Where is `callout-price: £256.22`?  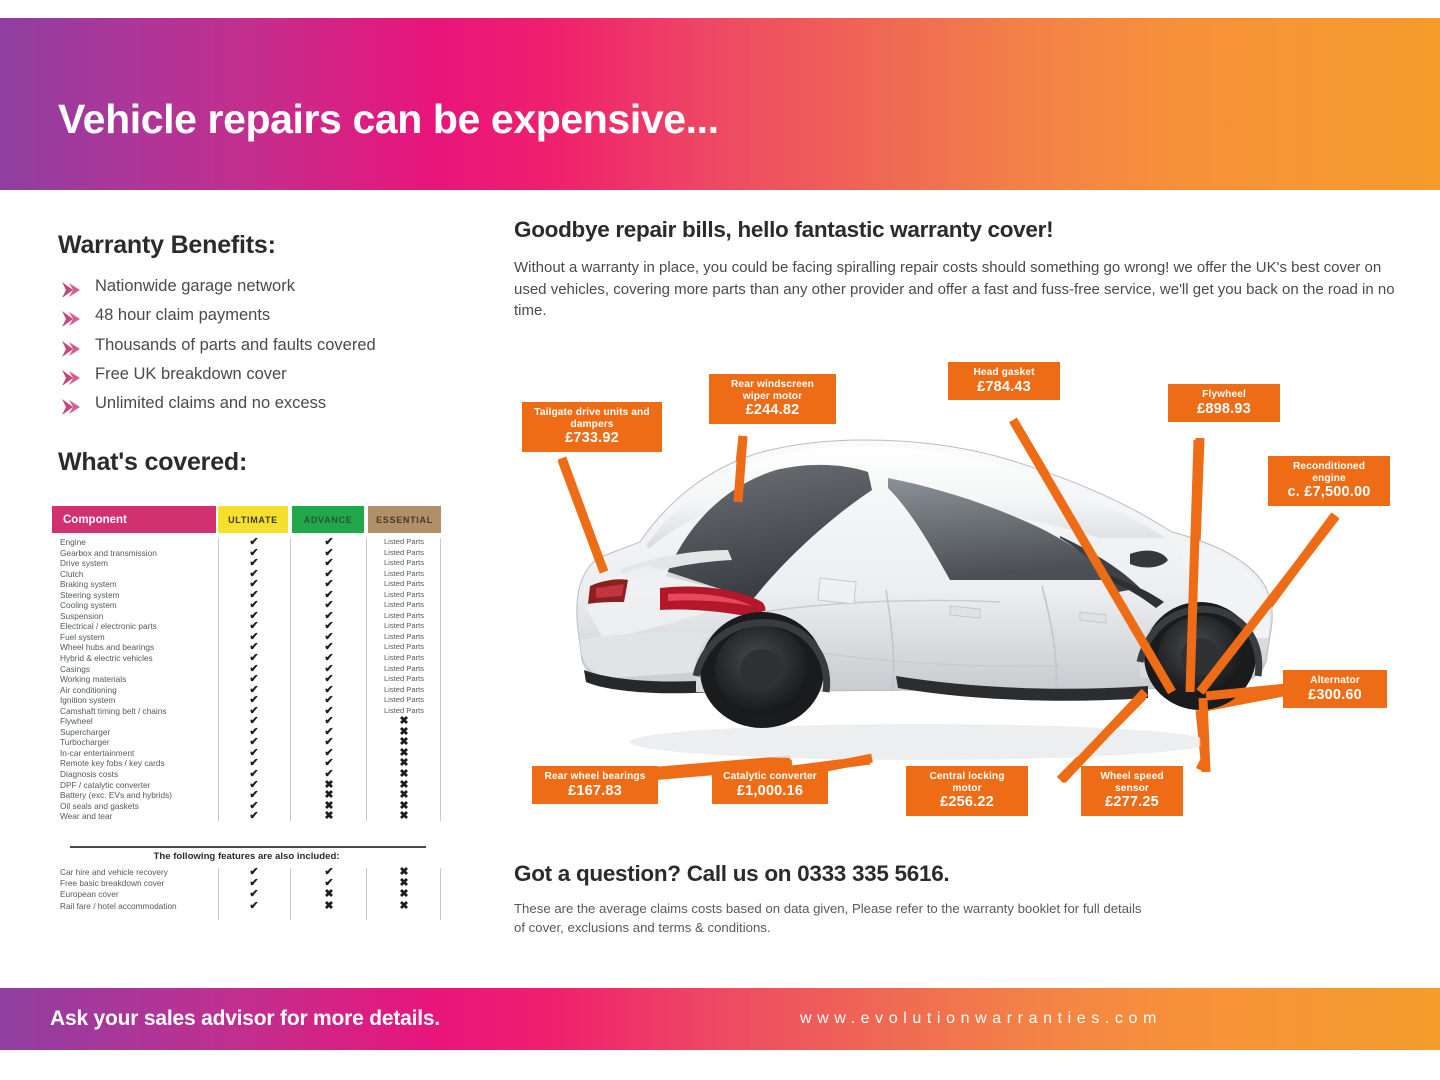
callout-price: £256.22 is located at coordinates (967, 802).